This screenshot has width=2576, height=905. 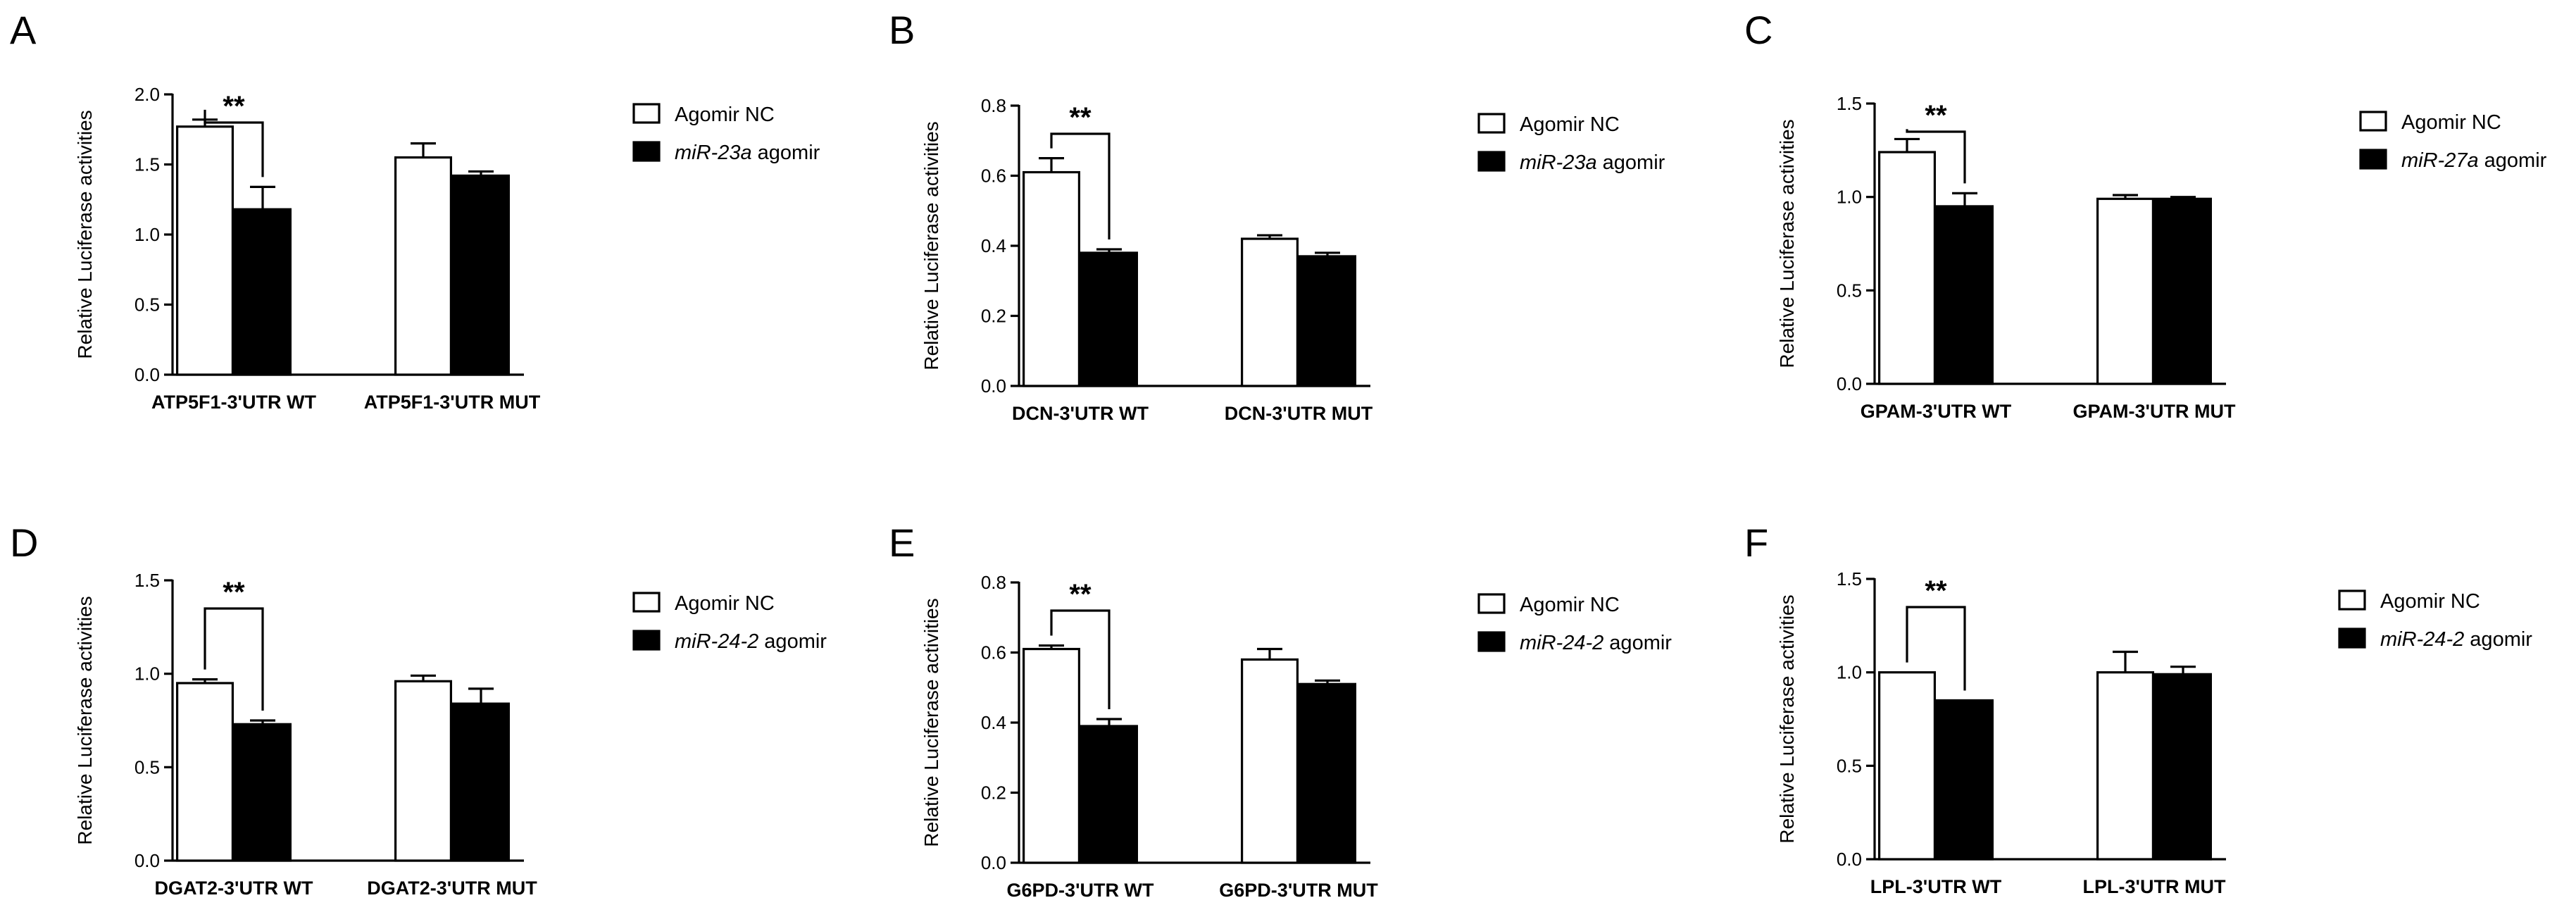 What do you see at coordinates (147, 94) in the screenshot?
I see `y-tick-label: 2.0` at bounding box center [147, 94].